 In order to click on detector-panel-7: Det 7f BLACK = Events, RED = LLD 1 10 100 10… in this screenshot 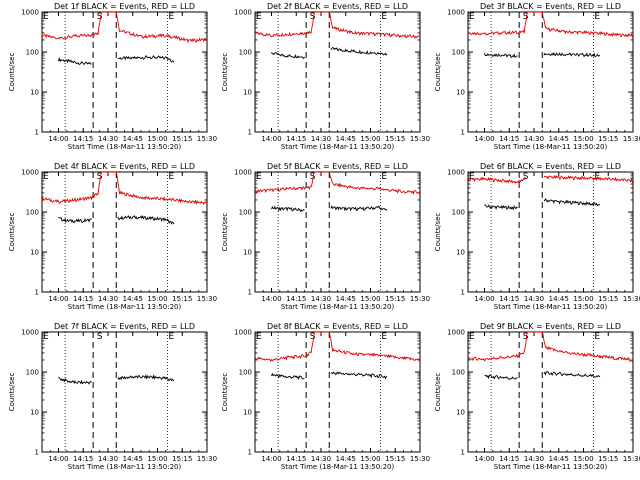, I will do `click(112, 396)`.